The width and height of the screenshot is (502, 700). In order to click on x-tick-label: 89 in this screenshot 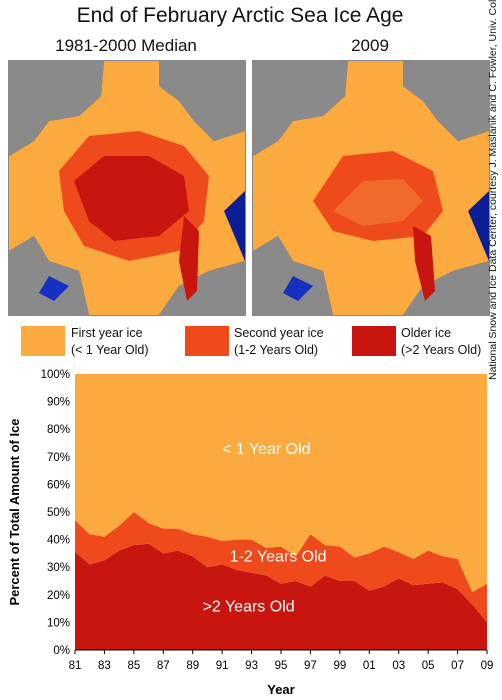, I will do `click(192, 666)`.